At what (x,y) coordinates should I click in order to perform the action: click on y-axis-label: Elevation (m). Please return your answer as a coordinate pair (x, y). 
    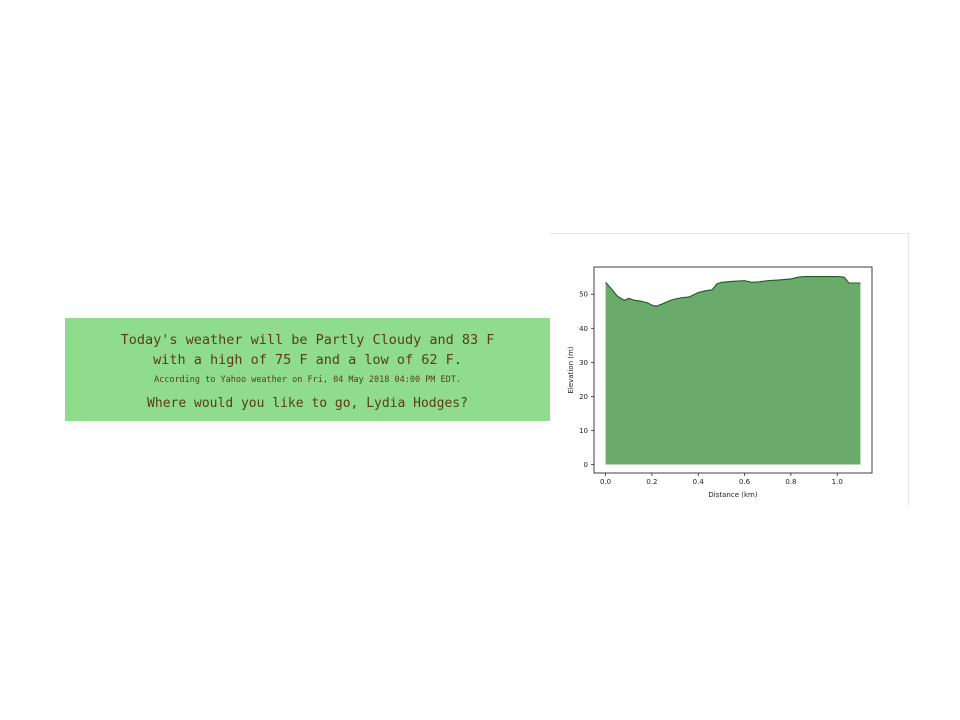
    Looking at the image, I should click on (571, 369).